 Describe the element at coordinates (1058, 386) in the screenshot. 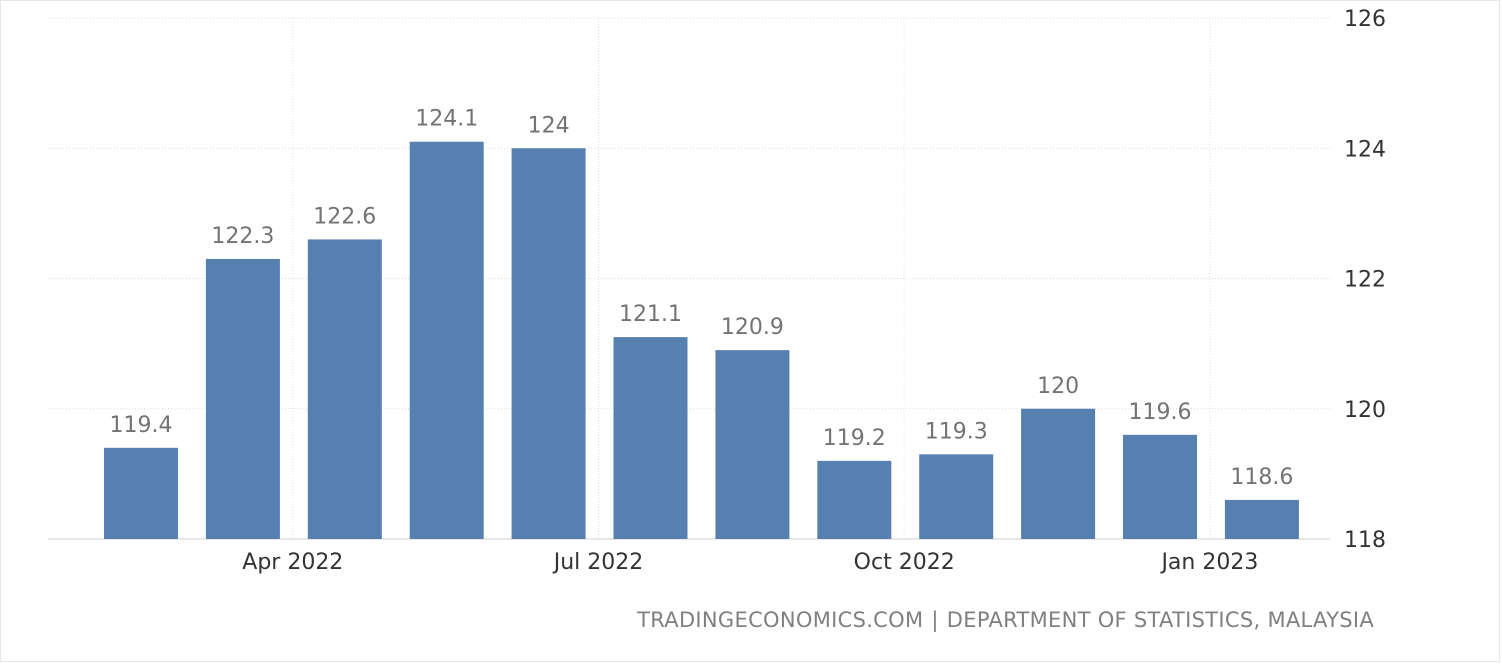

I see `data-label: 120` at that location.